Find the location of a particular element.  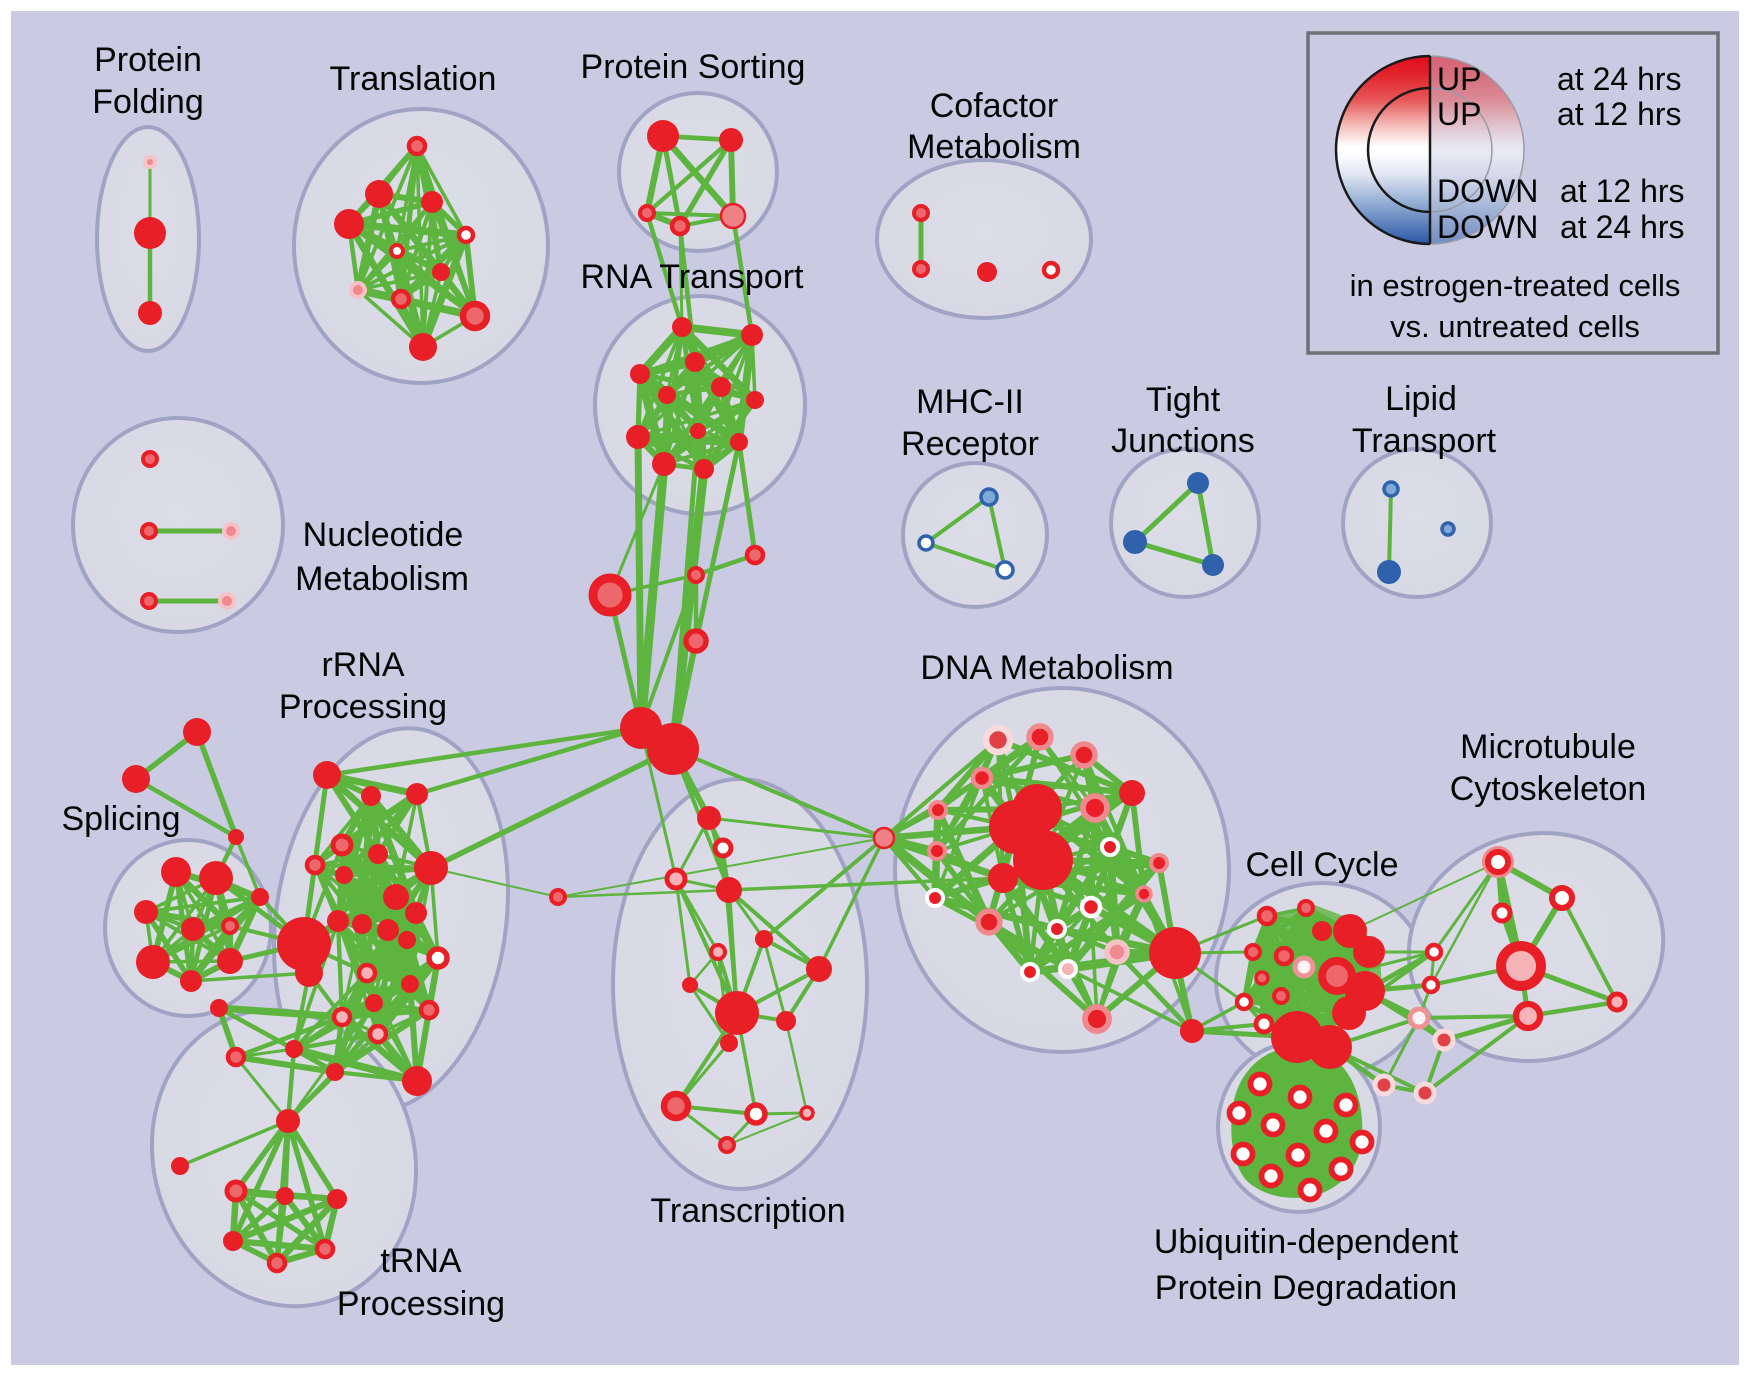

svg-text: Folding is located at coordinates (148, 102).